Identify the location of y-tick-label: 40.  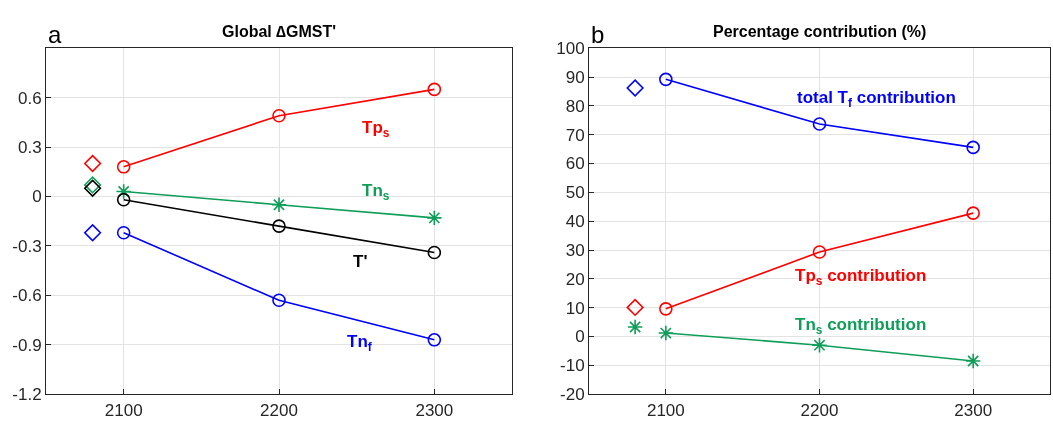
(575, 222).